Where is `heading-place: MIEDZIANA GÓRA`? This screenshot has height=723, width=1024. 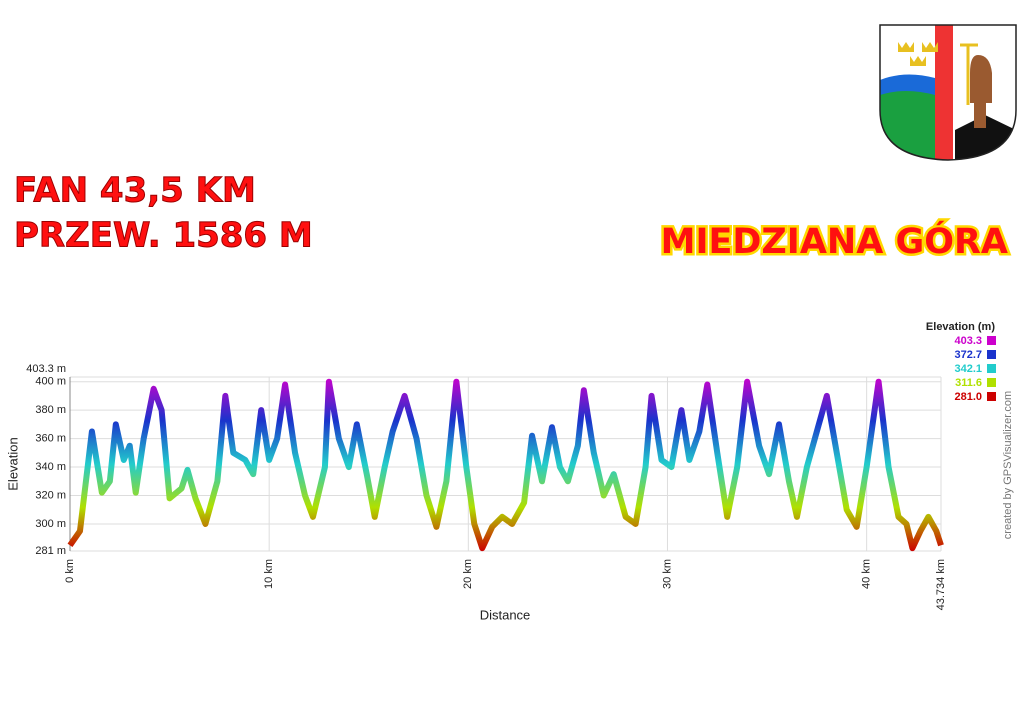
heading-place: MIEDZIANA GÓRA is located at coordinates (834, 241).